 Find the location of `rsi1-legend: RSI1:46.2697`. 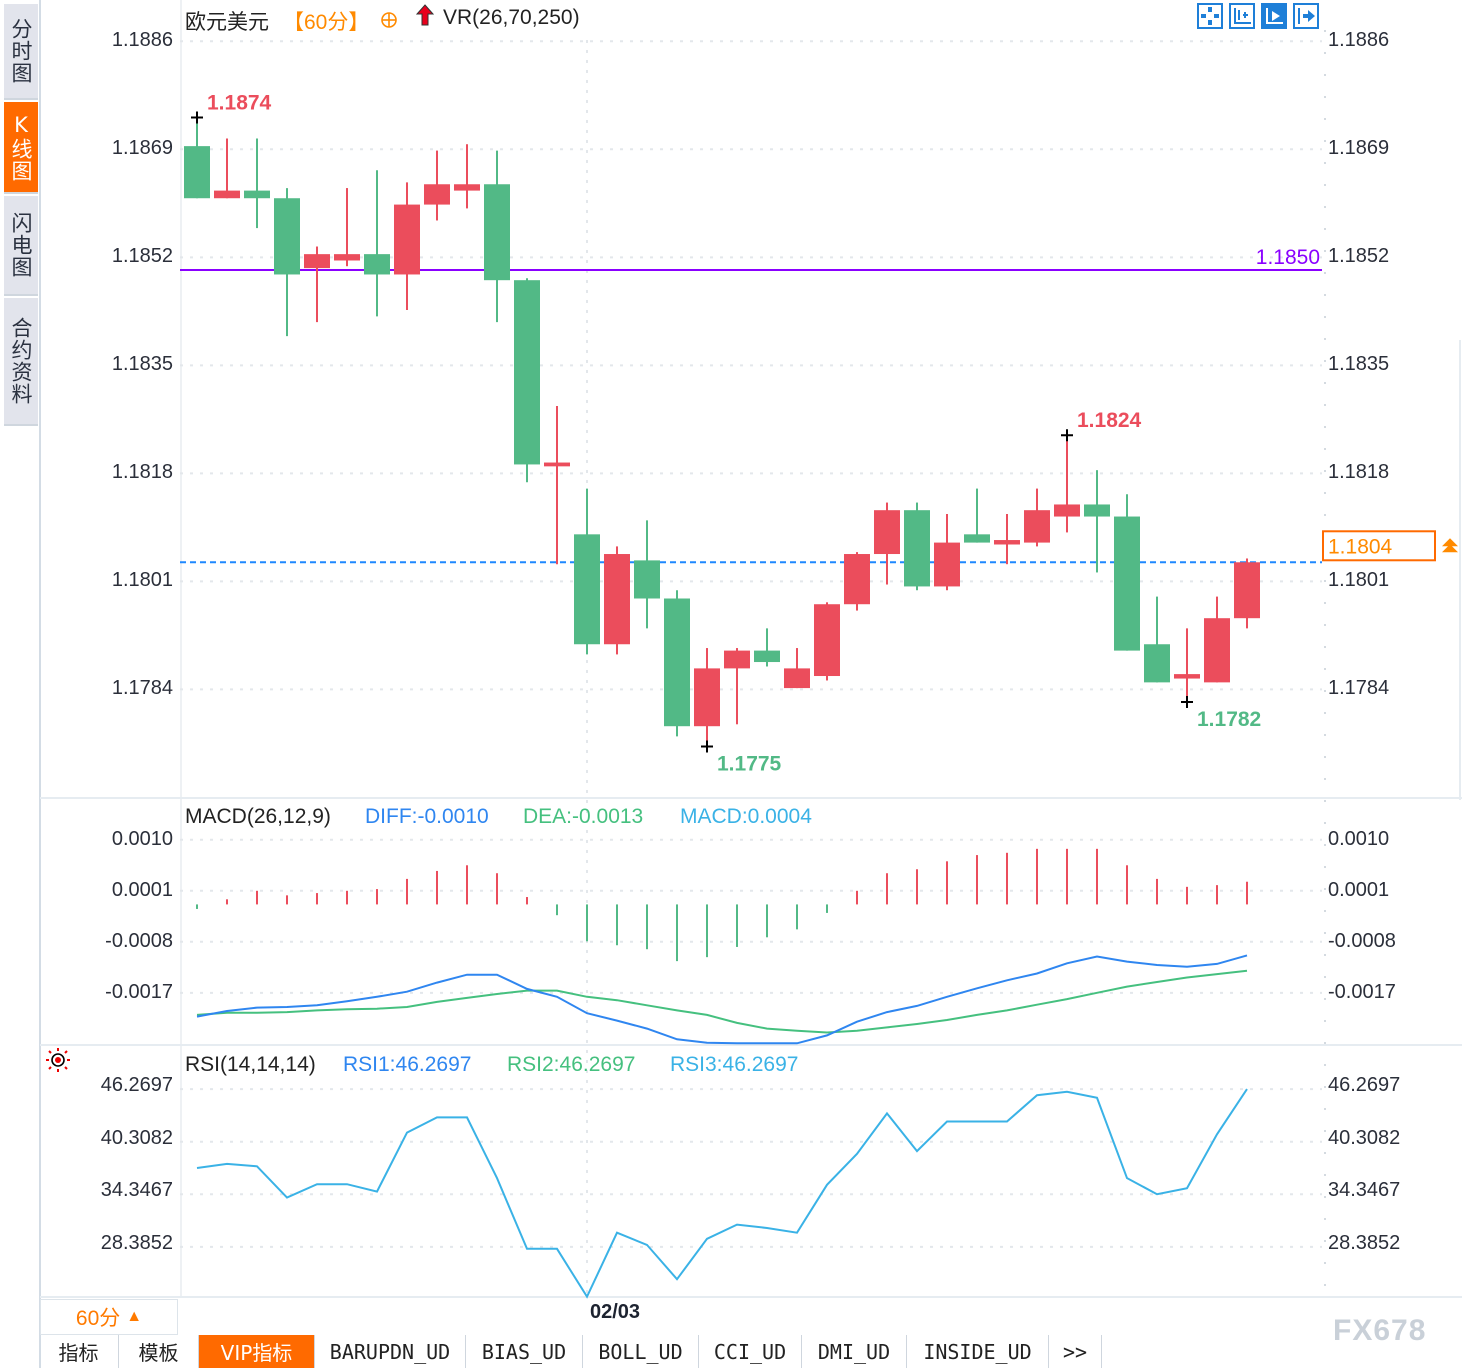

rsi1-legend: RSI1:46.2697 is located at coordinates (407, 1064).